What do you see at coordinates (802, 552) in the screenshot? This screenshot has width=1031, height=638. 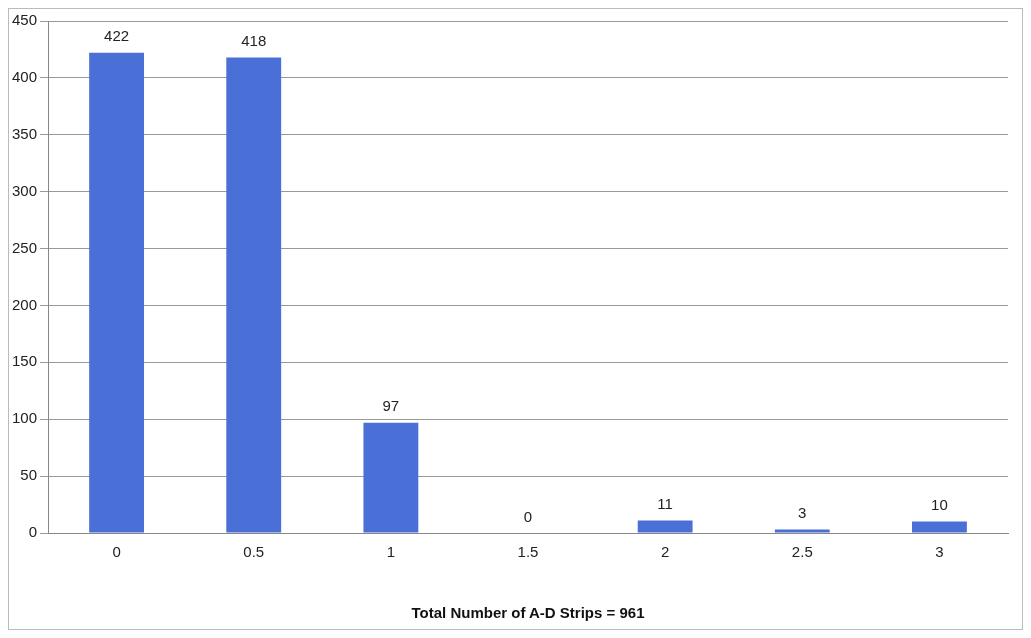 I see `x-tick-label: 2.5` at bounding box center [802, 552].